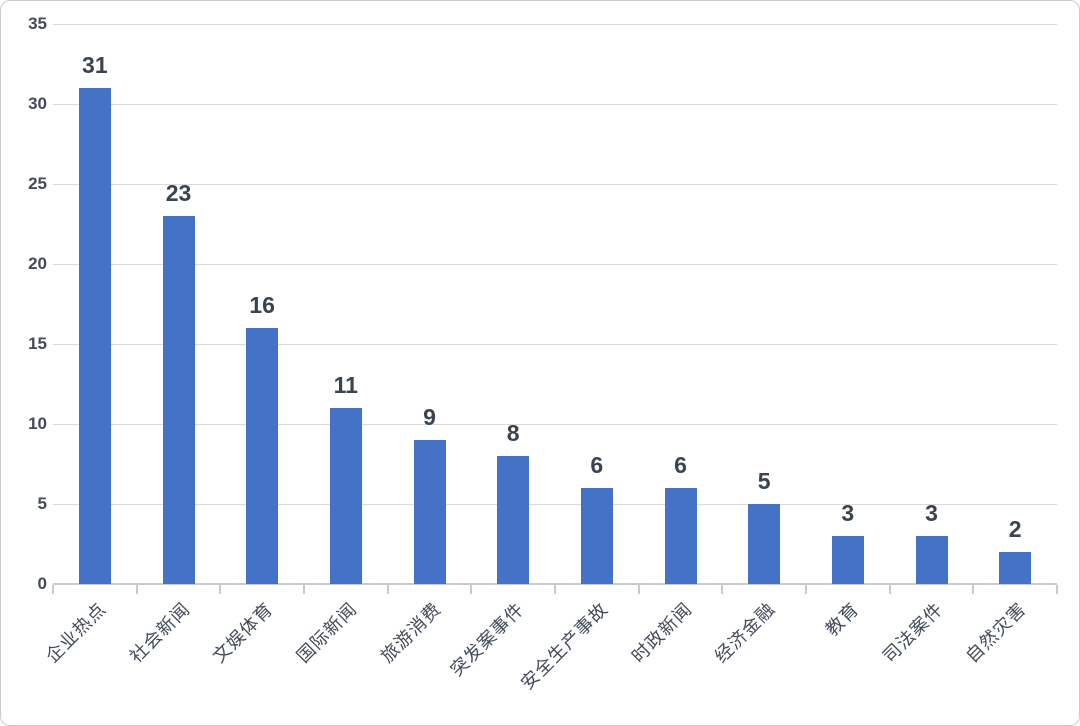  What do you see at coordinates (1015, 529) in the screenshot?
I see `data-label: 2` at bounding box center [1015, 529].